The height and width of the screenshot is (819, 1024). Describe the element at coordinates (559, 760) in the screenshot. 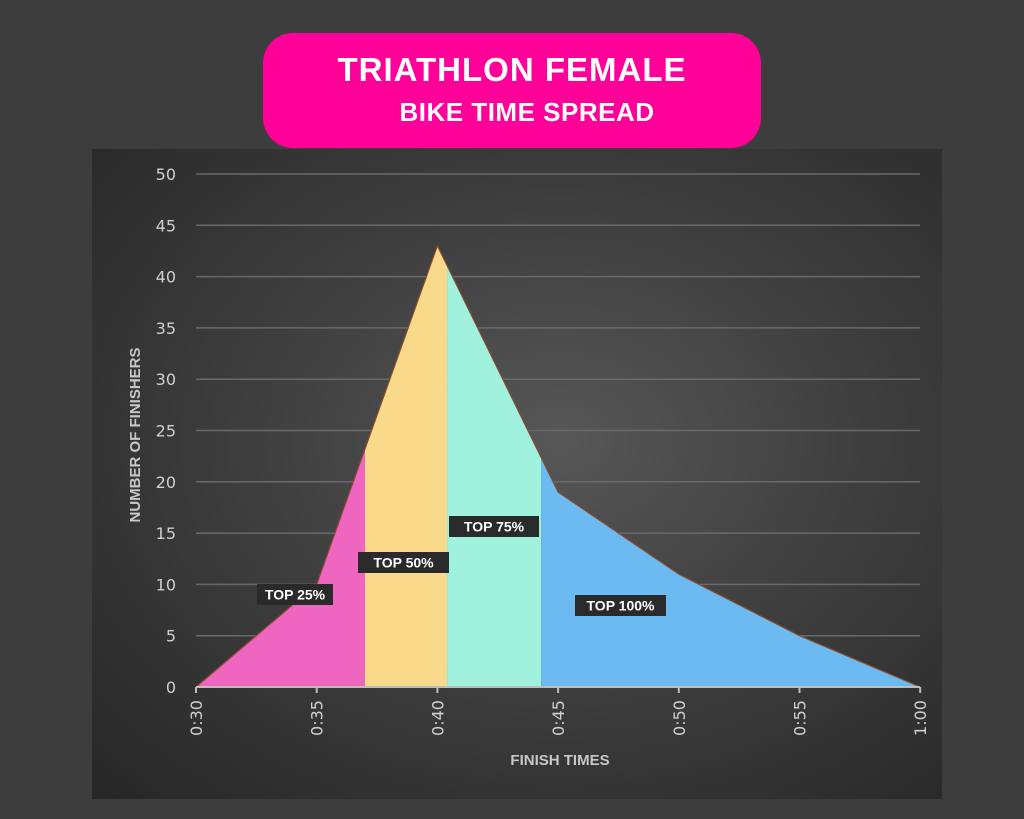

I see `x-axis-title: FINISH TIMES` at that location.